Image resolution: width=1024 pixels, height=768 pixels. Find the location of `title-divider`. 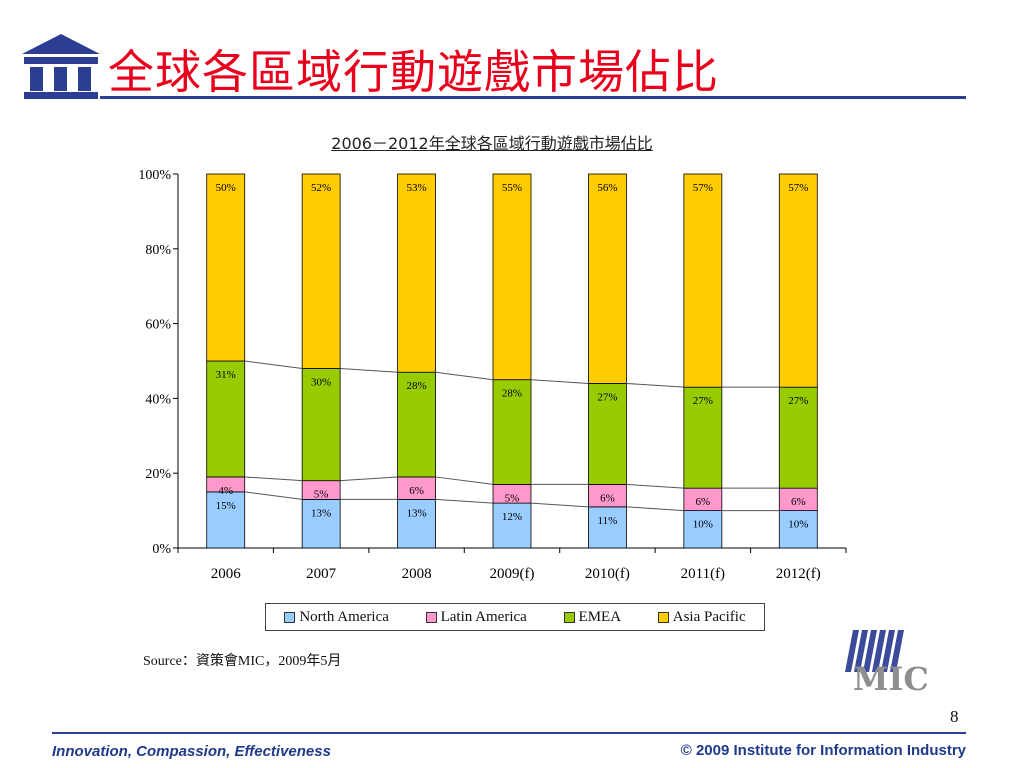

title-divider is located at coordinates (533, 97).